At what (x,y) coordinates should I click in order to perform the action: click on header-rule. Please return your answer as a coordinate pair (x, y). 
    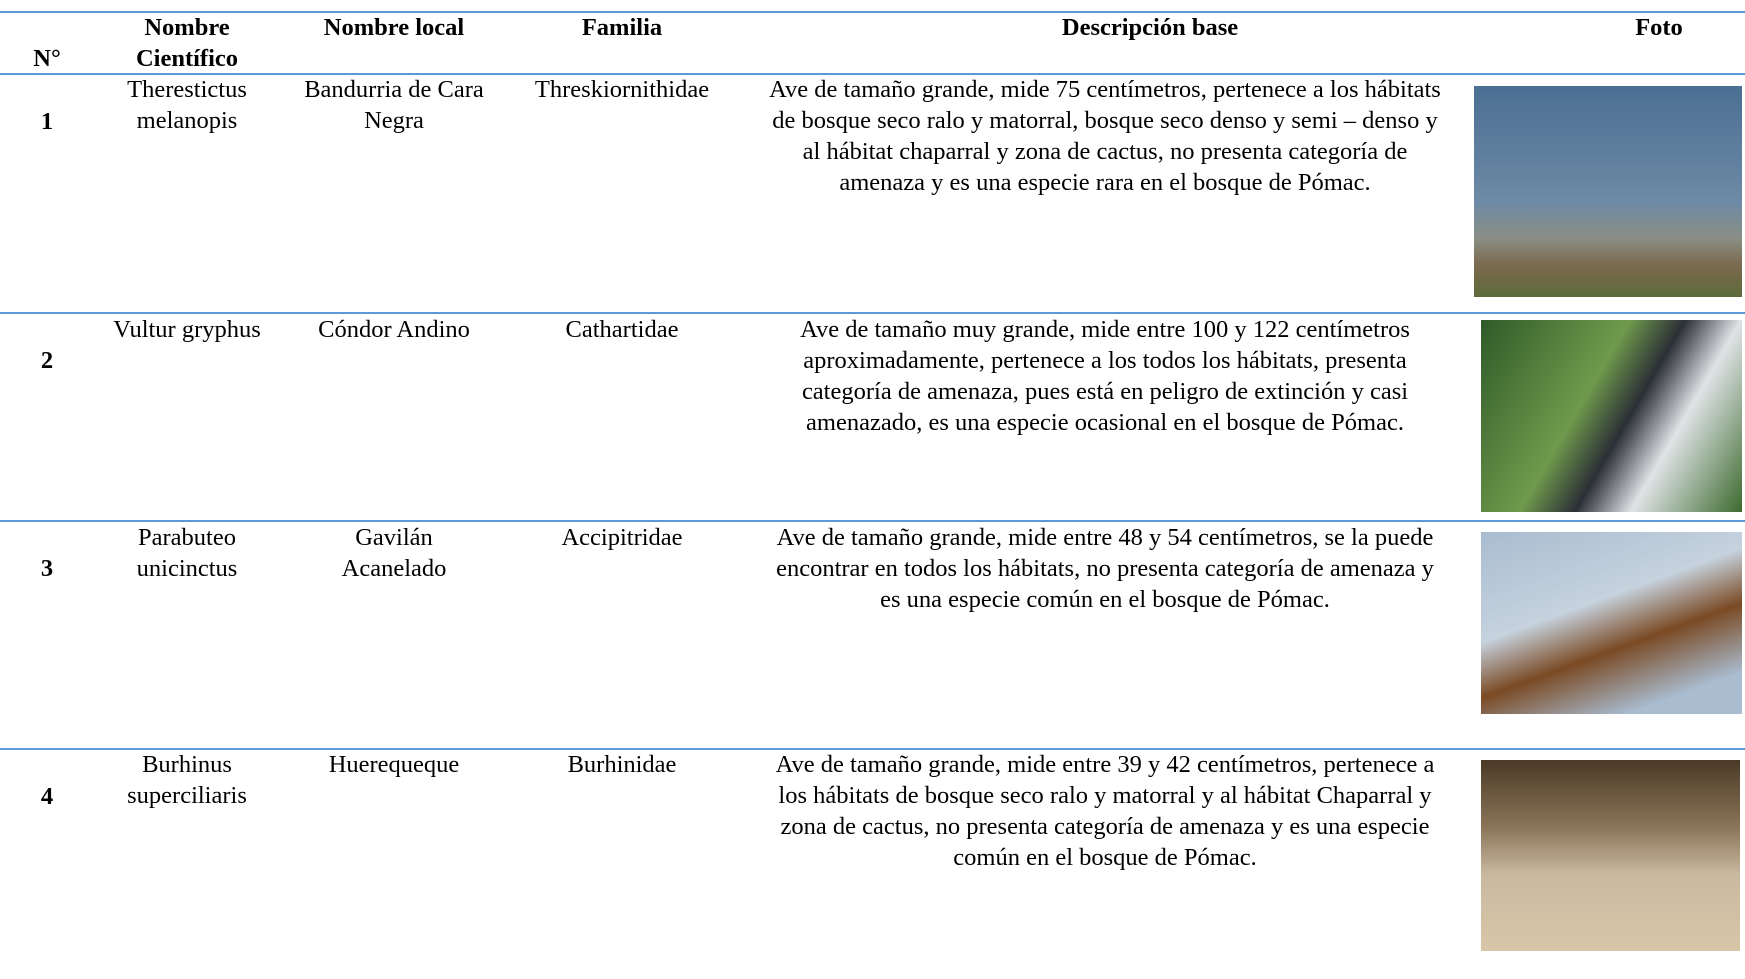
    Looking at the image, I should click on (872, 74).